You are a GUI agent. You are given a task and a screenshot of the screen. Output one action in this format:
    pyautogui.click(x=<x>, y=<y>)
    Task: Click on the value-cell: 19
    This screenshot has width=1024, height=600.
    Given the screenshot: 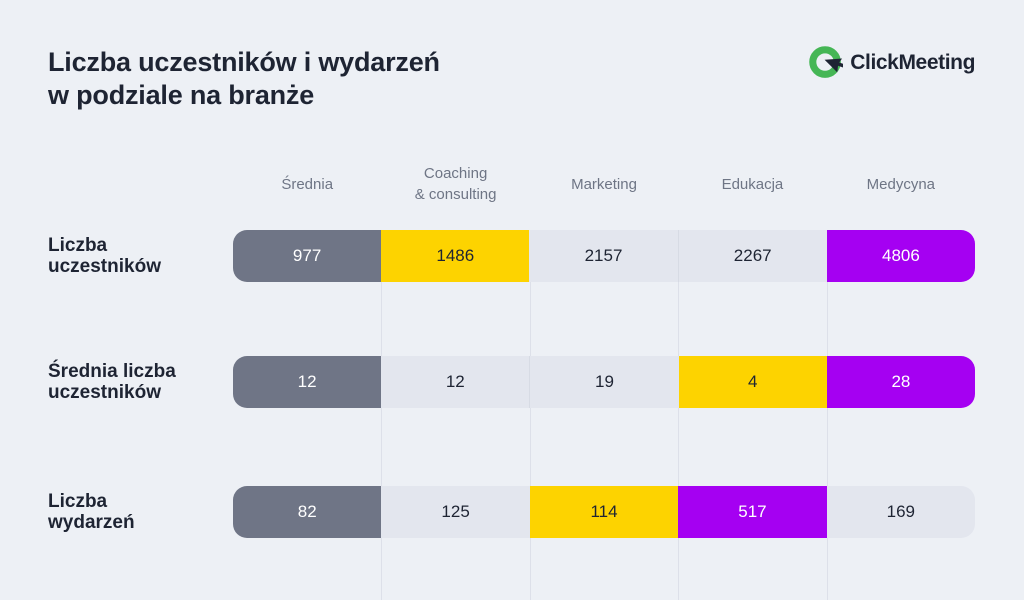 What is the action you would take?
    pyautogui.click(x=604, y=382)
    